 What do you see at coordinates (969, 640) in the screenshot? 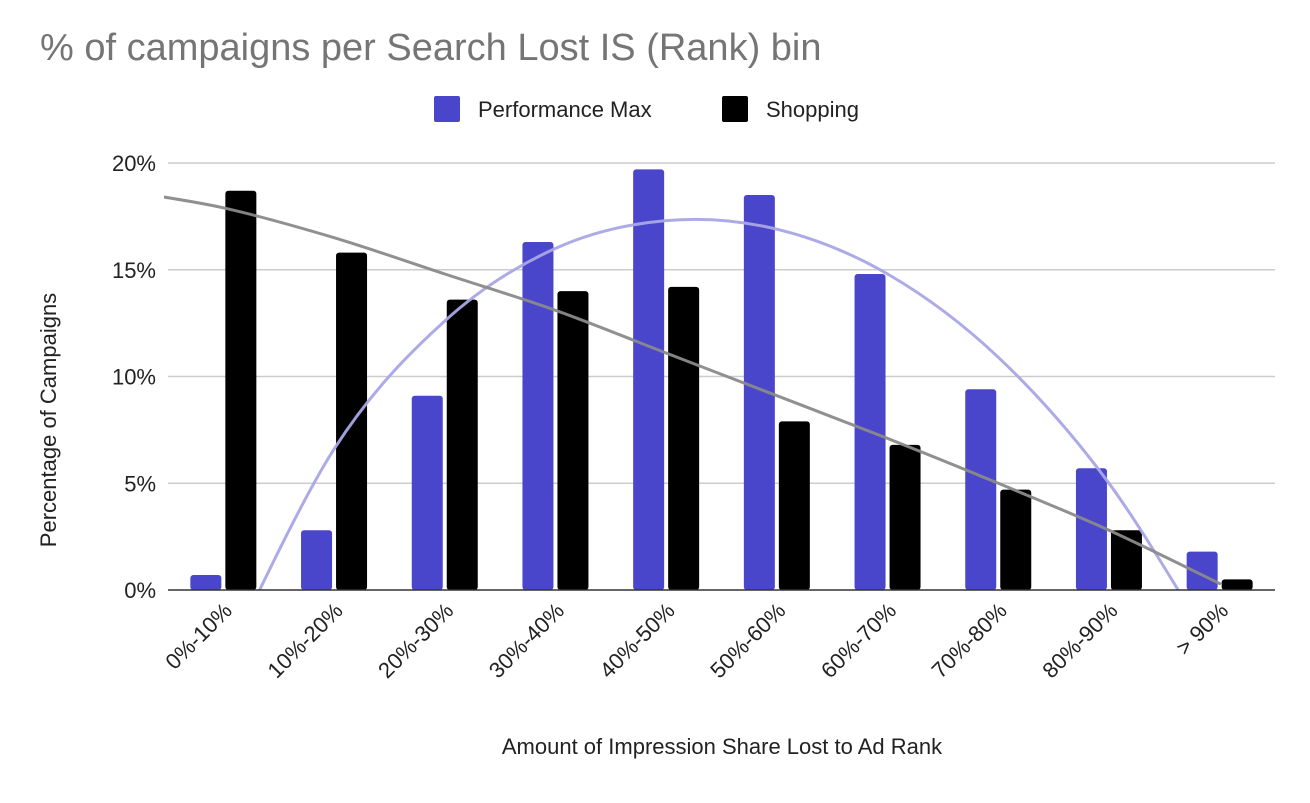
I see `x-tick-label: 70%-80%` at bounding box center [969, 640].